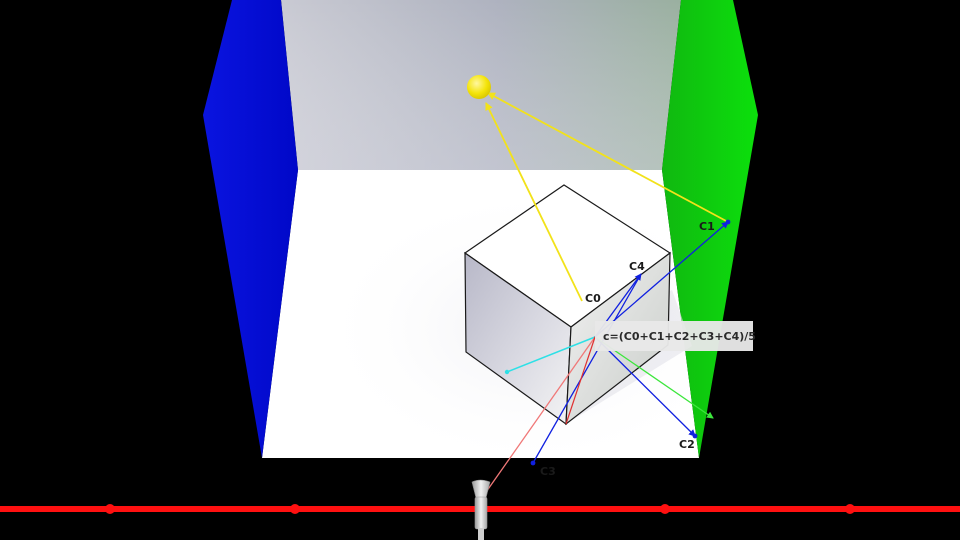 This screenshot has width=960, height=540. What do you see at coordinates (679, 336) in the screenshot?
I see `formula-text: c=(C0+C1+C2+C3+C4)/5` at bounding box center [679, 336].